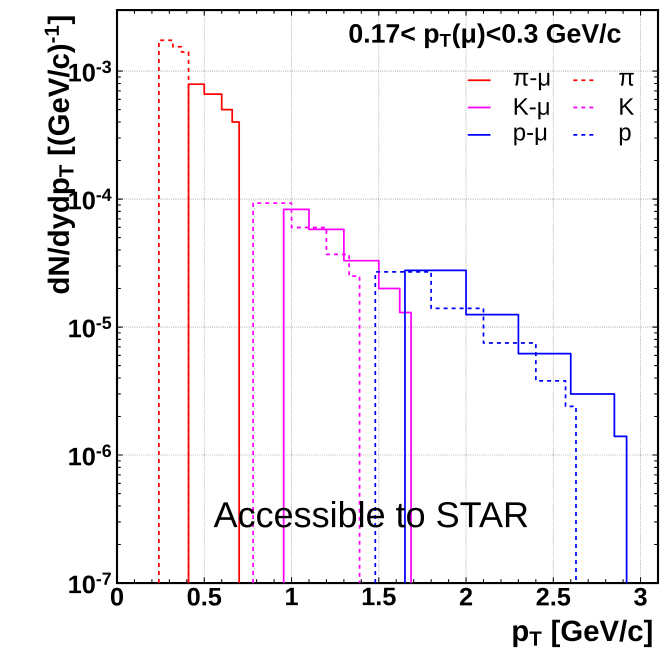  What do you see at coordinates (292, 597) in the screenshot?
I see `x-tick-label: 1` at bounding box center [292, 597].